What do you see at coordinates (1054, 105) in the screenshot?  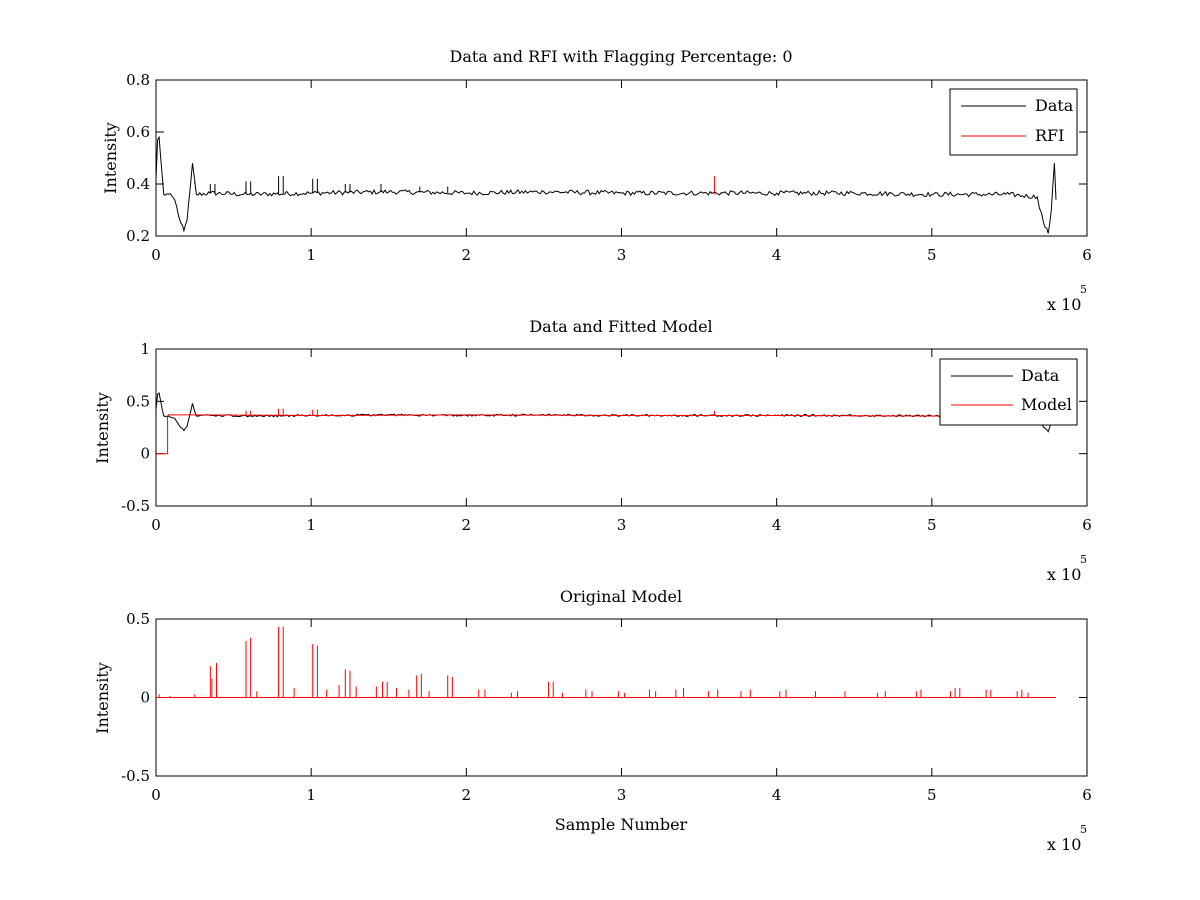 I see `panel-1-legend-label: Data` at bounding box center [1054, 105].